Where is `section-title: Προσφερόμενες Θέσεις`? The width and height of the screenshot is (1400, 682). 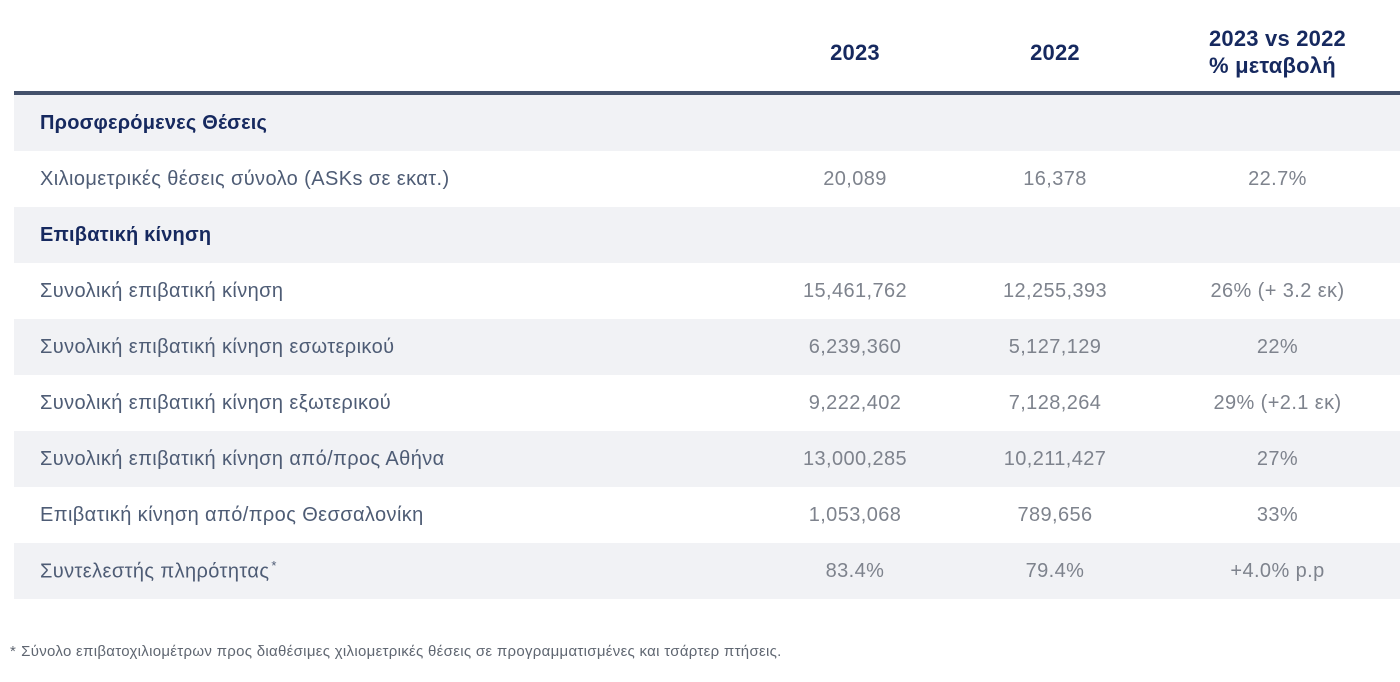
section-title: Προσφερόμενες Θέσεις is located at coordinates (154, 122).